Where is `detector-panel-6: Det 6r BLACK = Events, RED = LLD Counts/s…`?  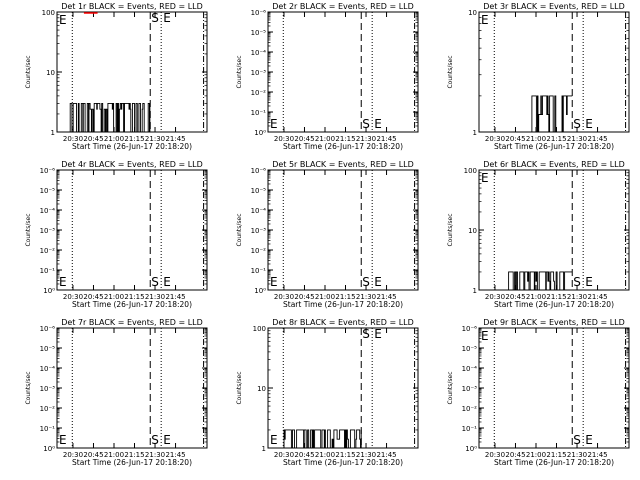 detector-panel-6: Det 6r BLACK = Events, RED = LLD Counts/s… is located at coordinates (538, 234).